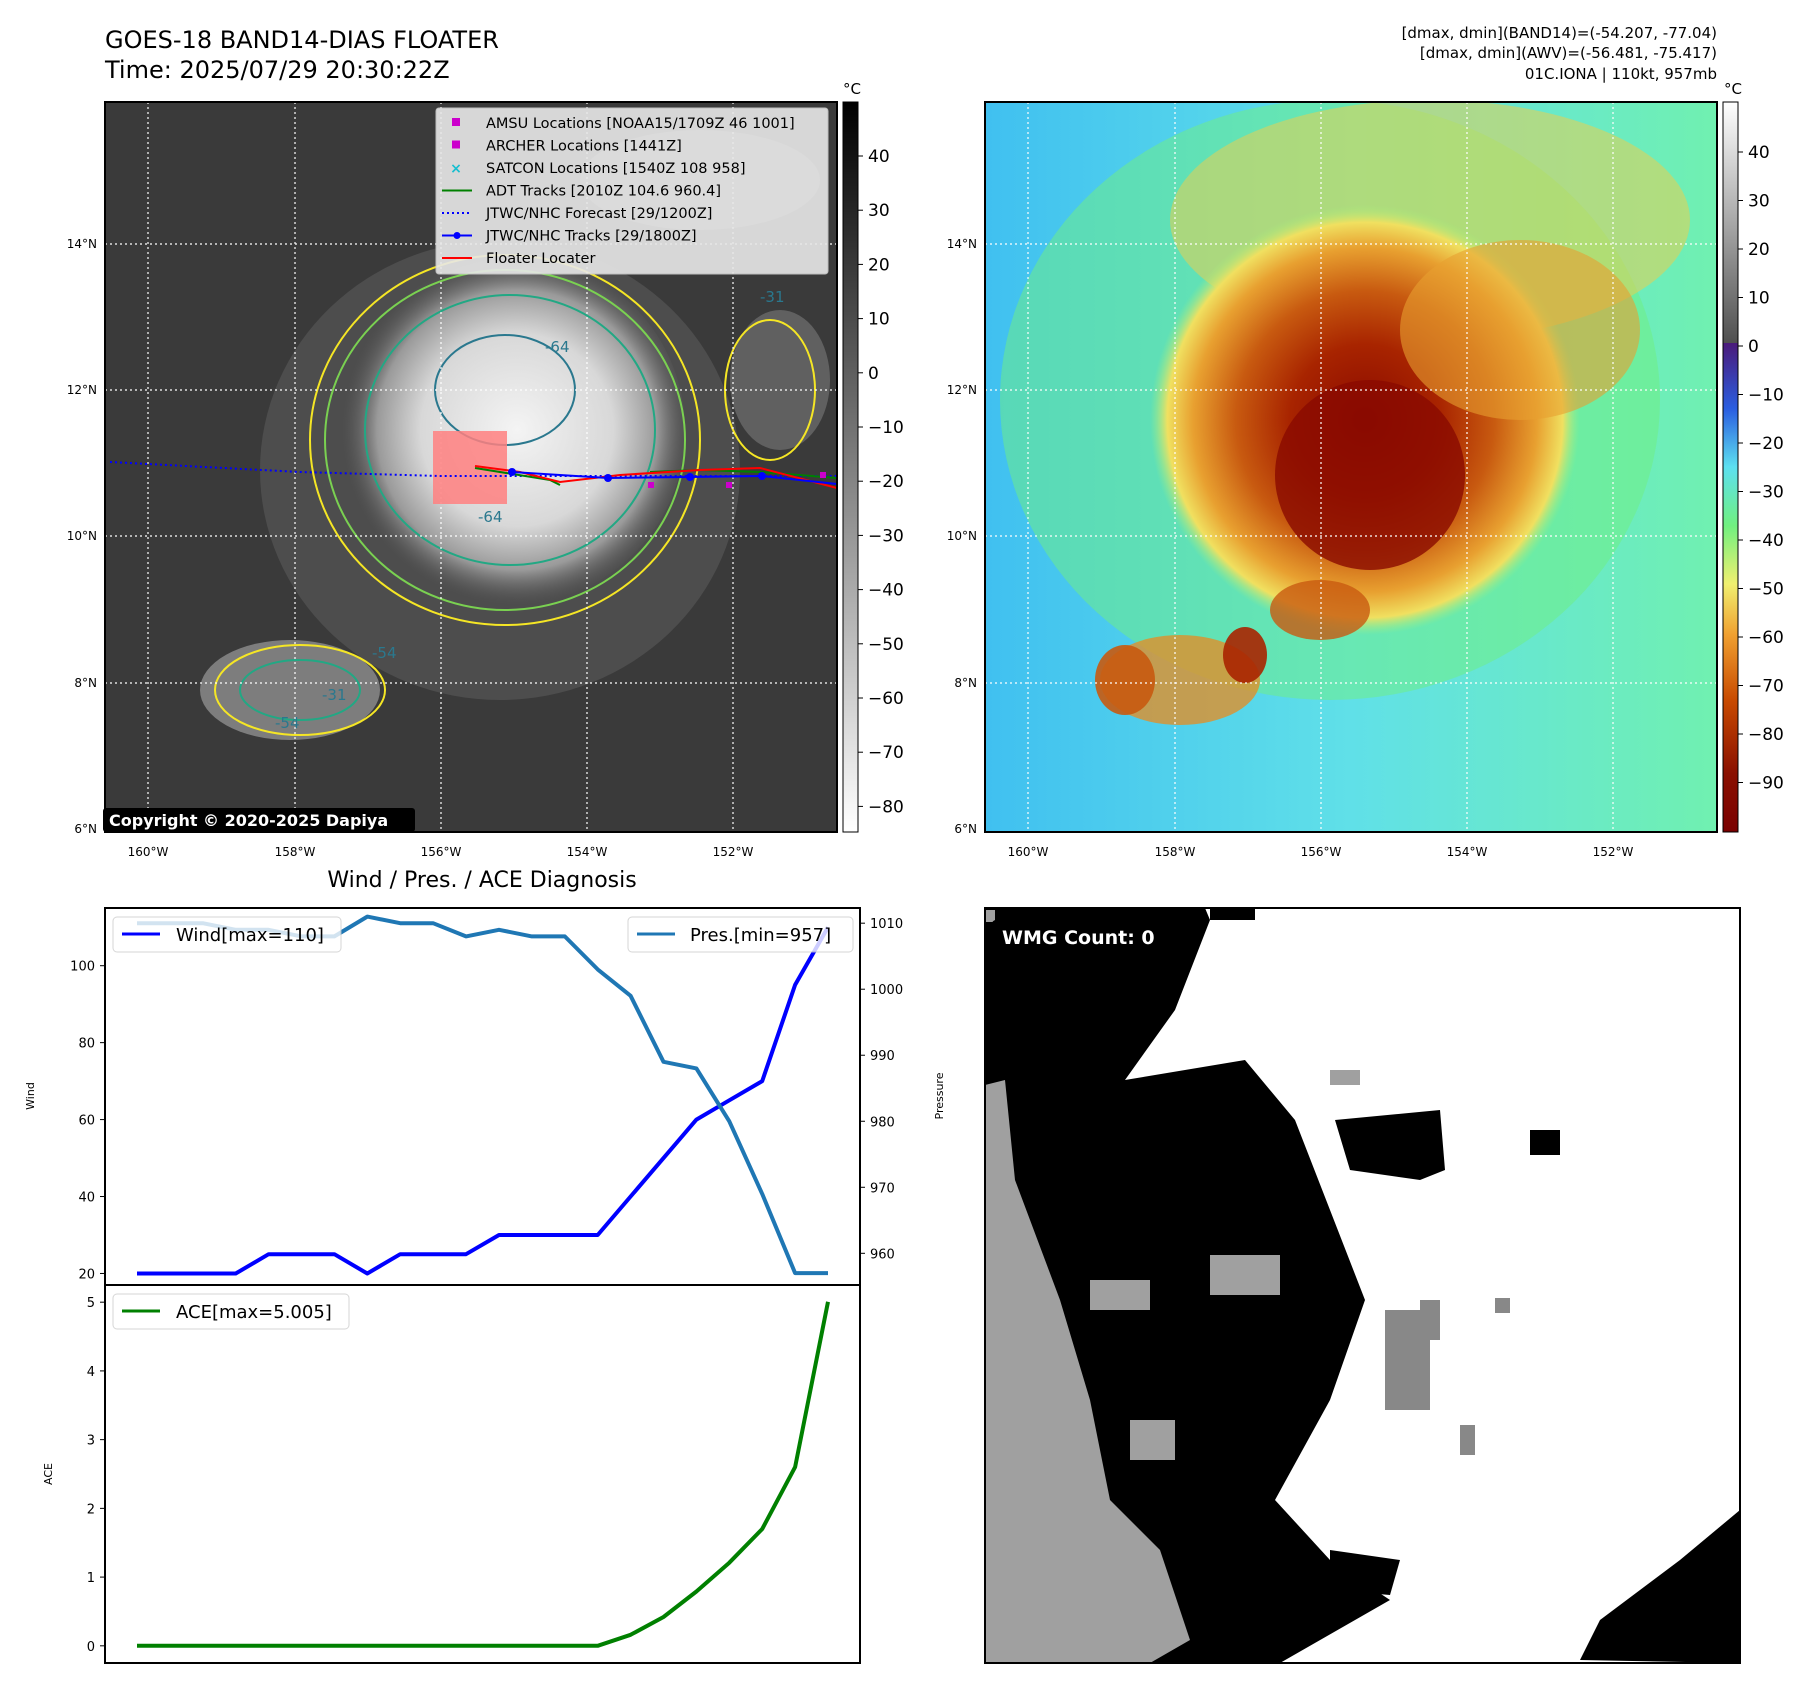 The width and height of the screenshot is (1797, 1690). Describe the element at coordinates (882, 1122) in the screenshot. I see `y2-tick-label: 980` at that location.